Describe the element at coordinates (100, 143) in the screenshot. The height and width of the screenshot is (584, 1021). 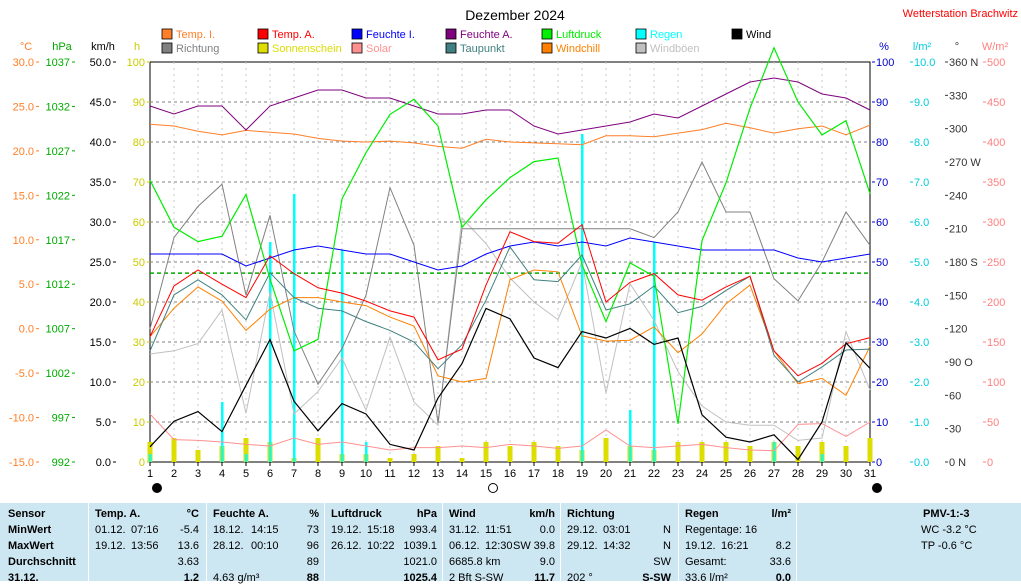
I see `y-tick-label: 40.0` at that location.